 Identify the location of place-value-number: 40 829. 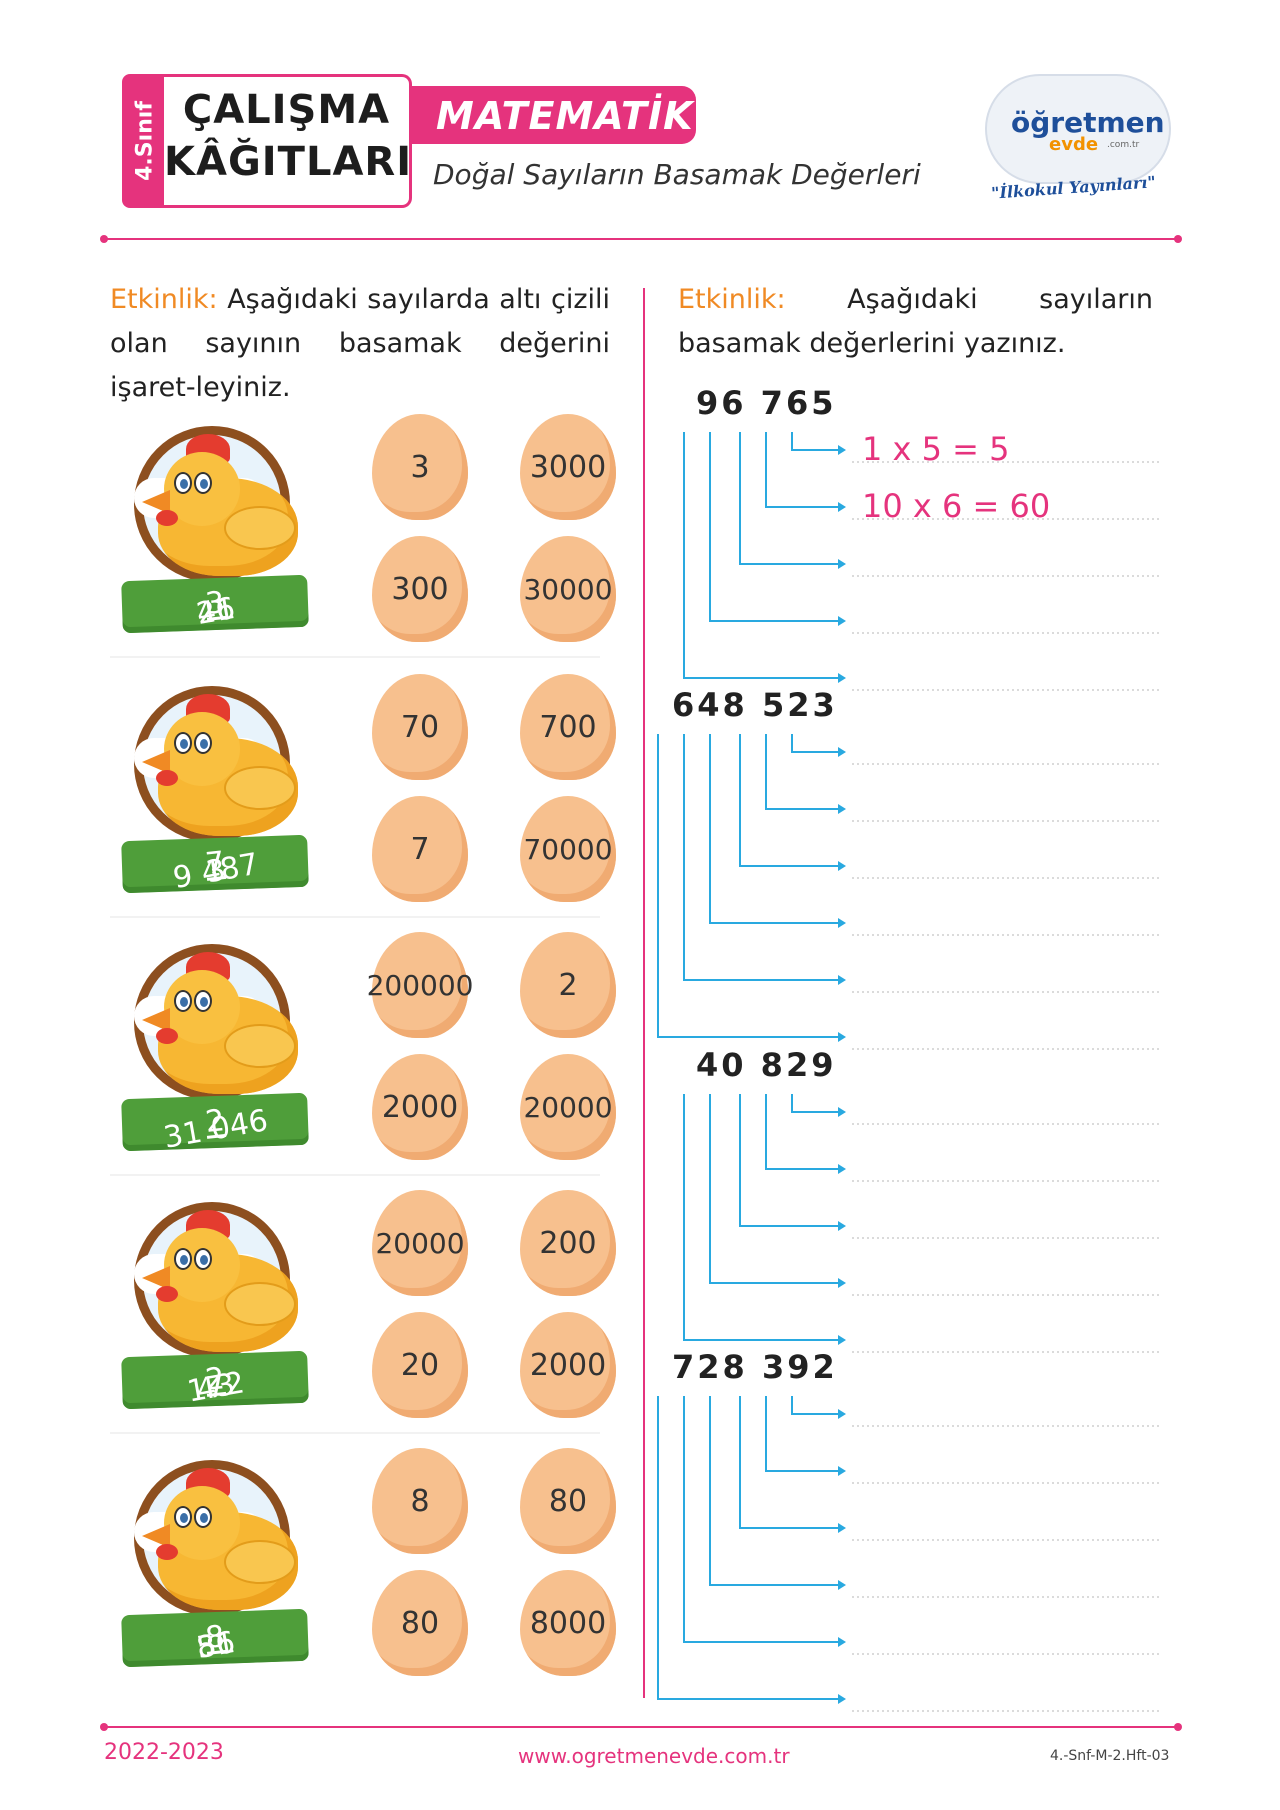
(766, 1065).